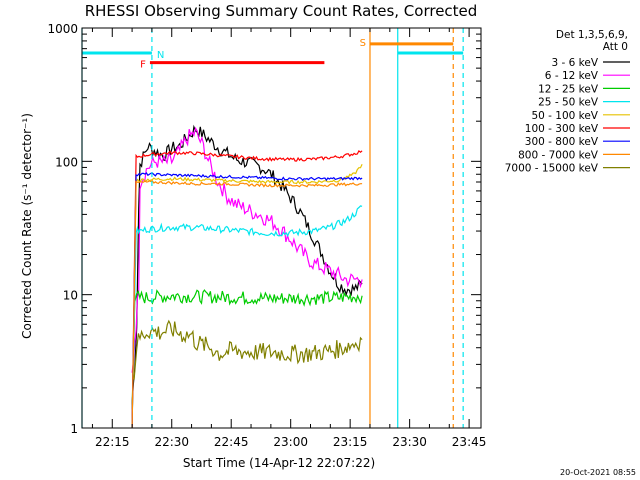 This screenshot has width=640, height=480. I want to click on x-tick-label: 22:15, so click(112, 442).